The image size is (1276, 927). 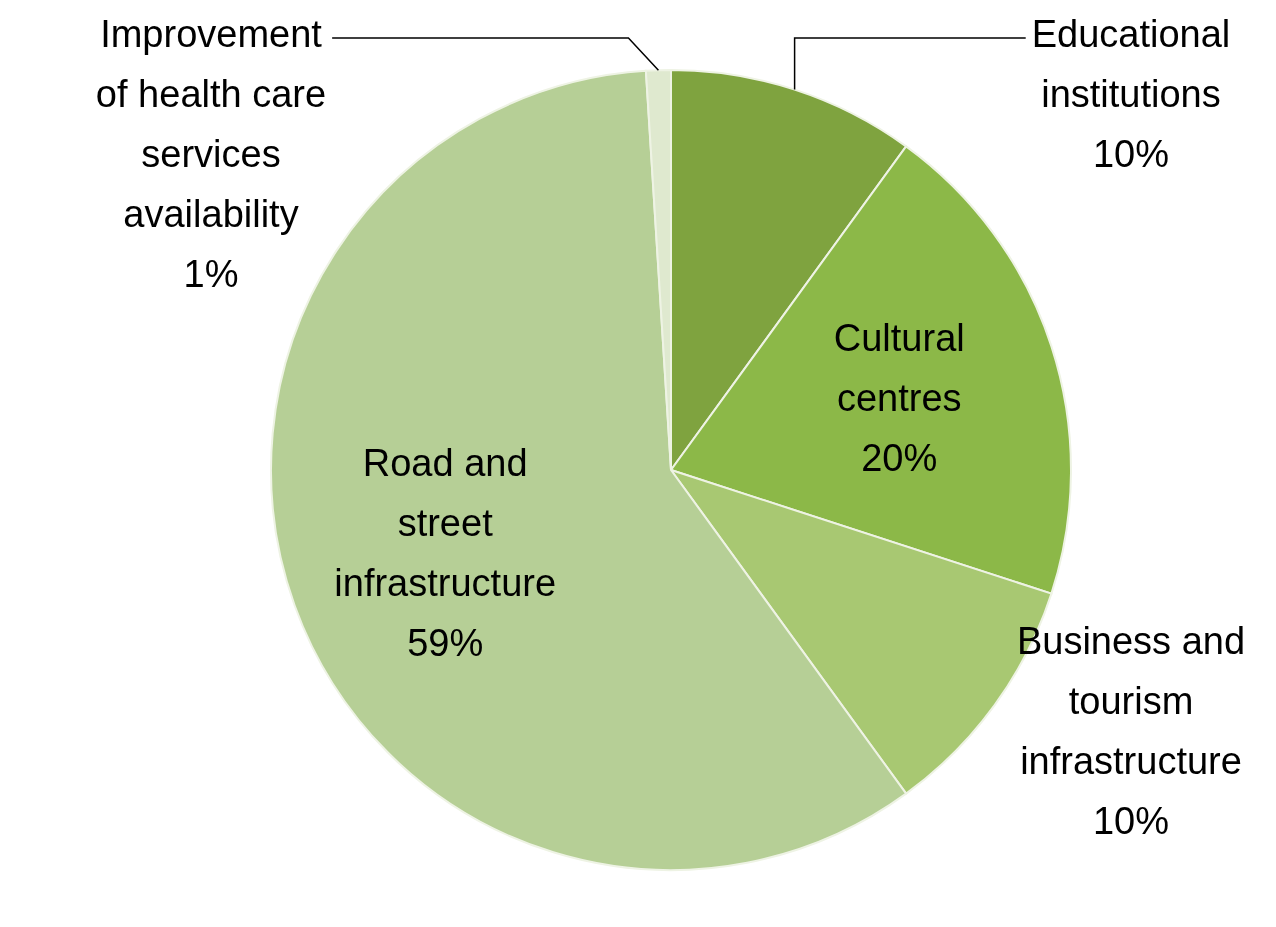 I want to click on data-label: 20%, so click(x=899, y=457).